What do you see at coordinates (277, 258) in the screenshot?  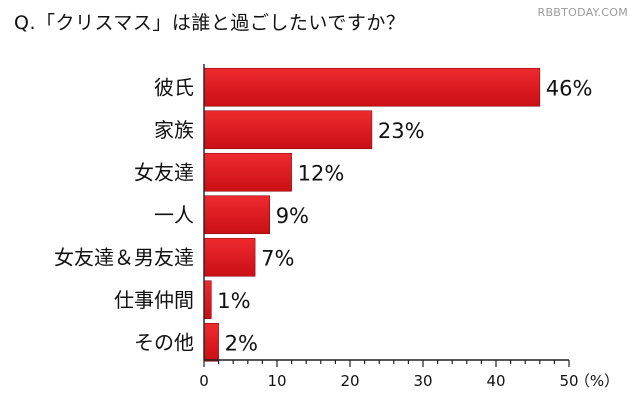 I see `value-label: 7%` at bounding box center [277, 258].